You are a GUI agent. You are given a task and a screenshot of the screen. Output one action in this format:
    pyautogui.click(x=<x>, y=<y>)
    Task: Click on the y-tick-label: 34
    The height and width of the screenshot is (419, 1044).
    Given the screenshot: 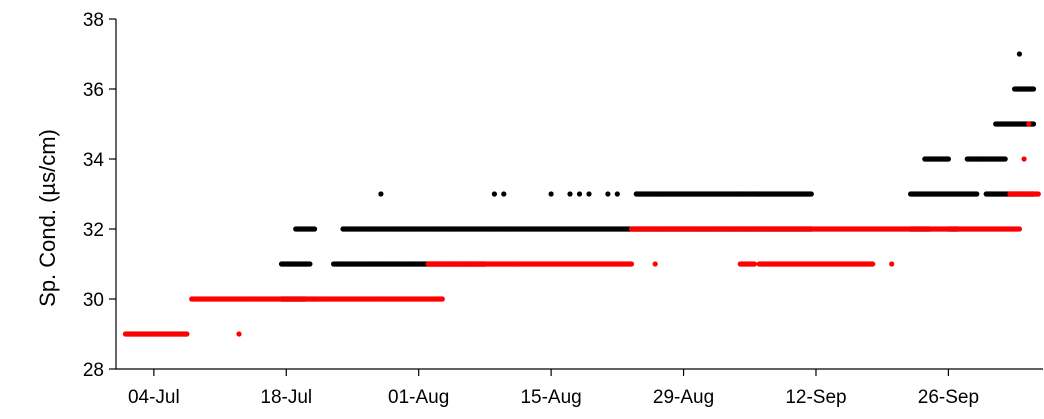 What is the action you would take?
    pyautogui.click(x=94, y=160)
    